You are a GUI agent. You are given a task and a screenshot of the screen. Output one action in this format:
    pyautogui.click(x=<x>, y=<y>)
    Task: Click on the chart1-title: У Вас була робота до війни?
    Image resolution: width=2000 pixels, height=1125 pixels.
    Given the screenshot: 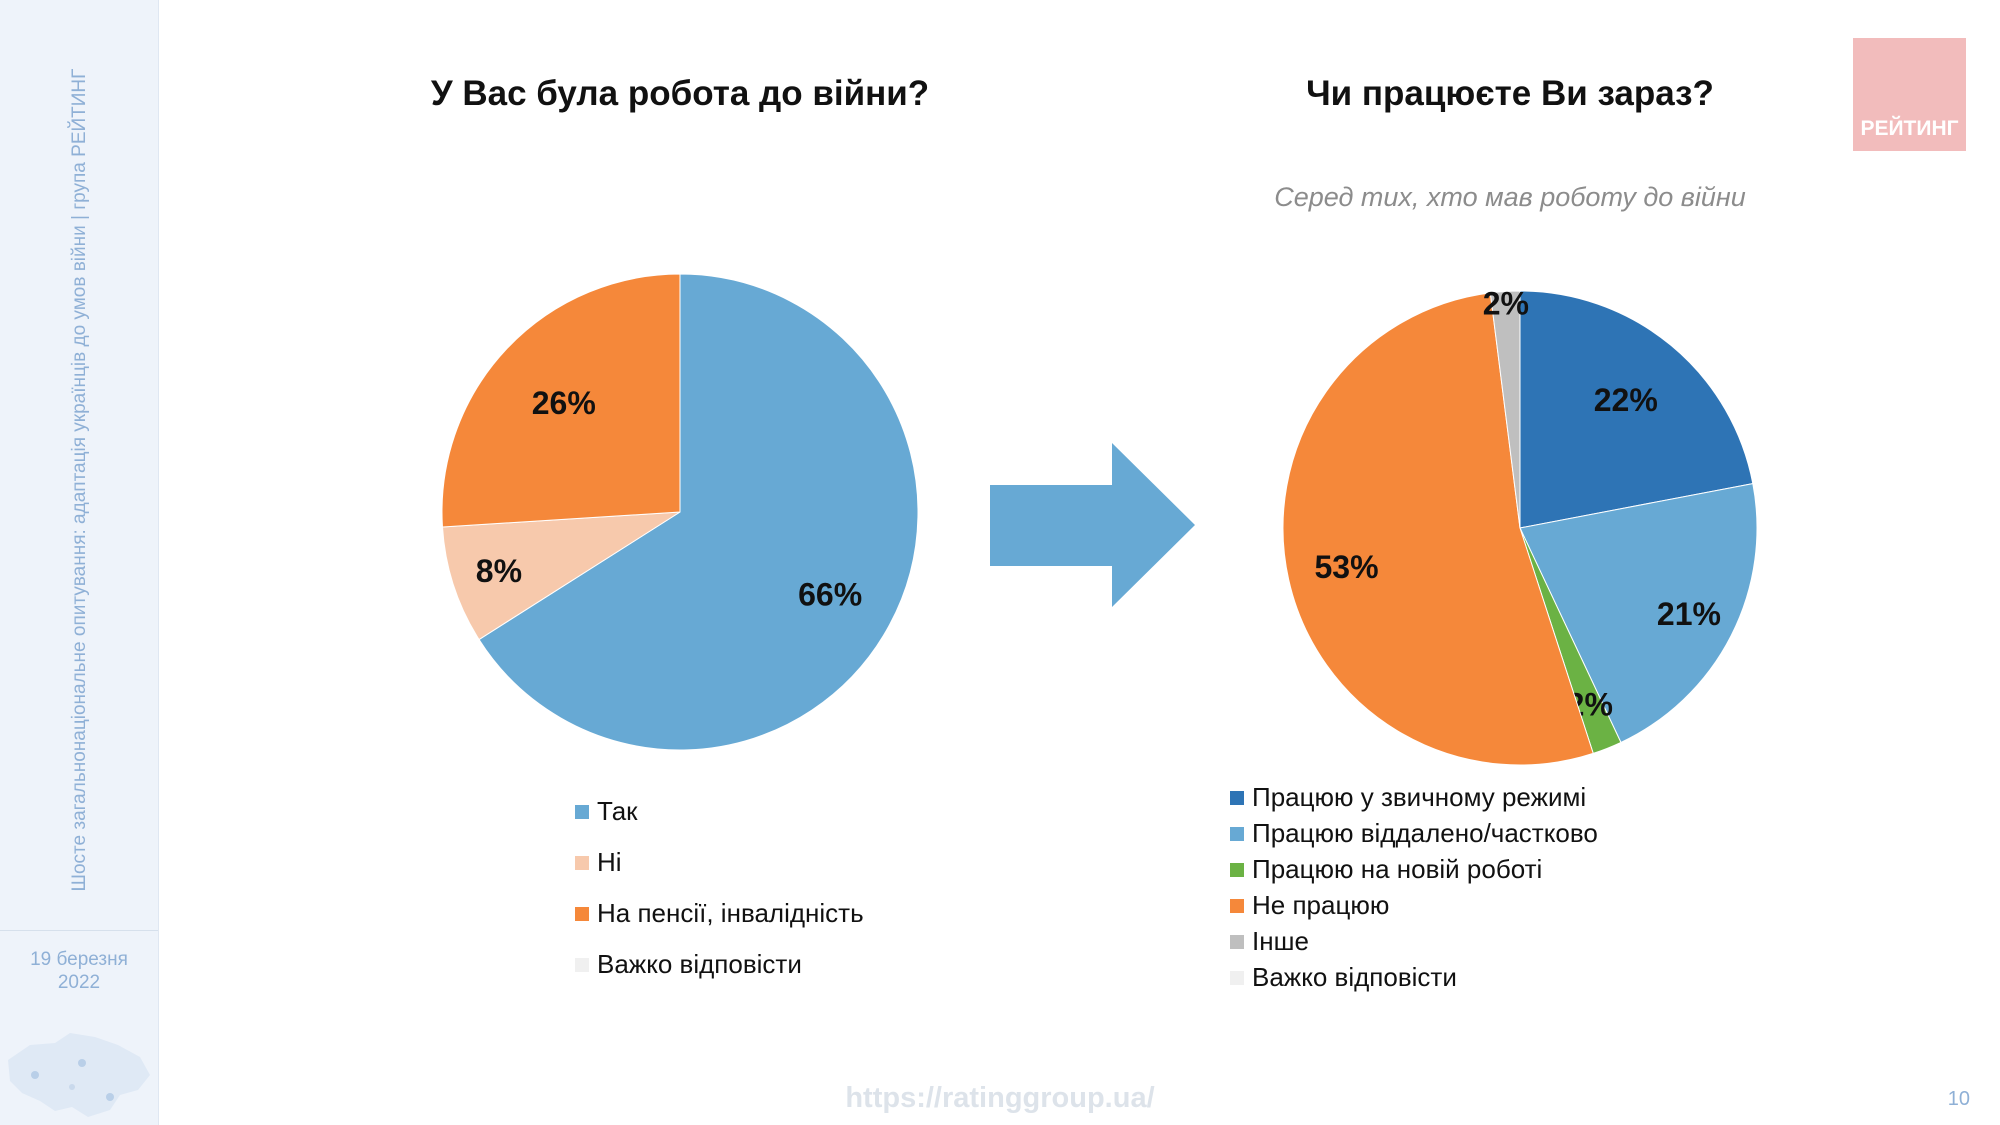 What is the action you would take?
    pyautogui.click(x=680, y=93)
    